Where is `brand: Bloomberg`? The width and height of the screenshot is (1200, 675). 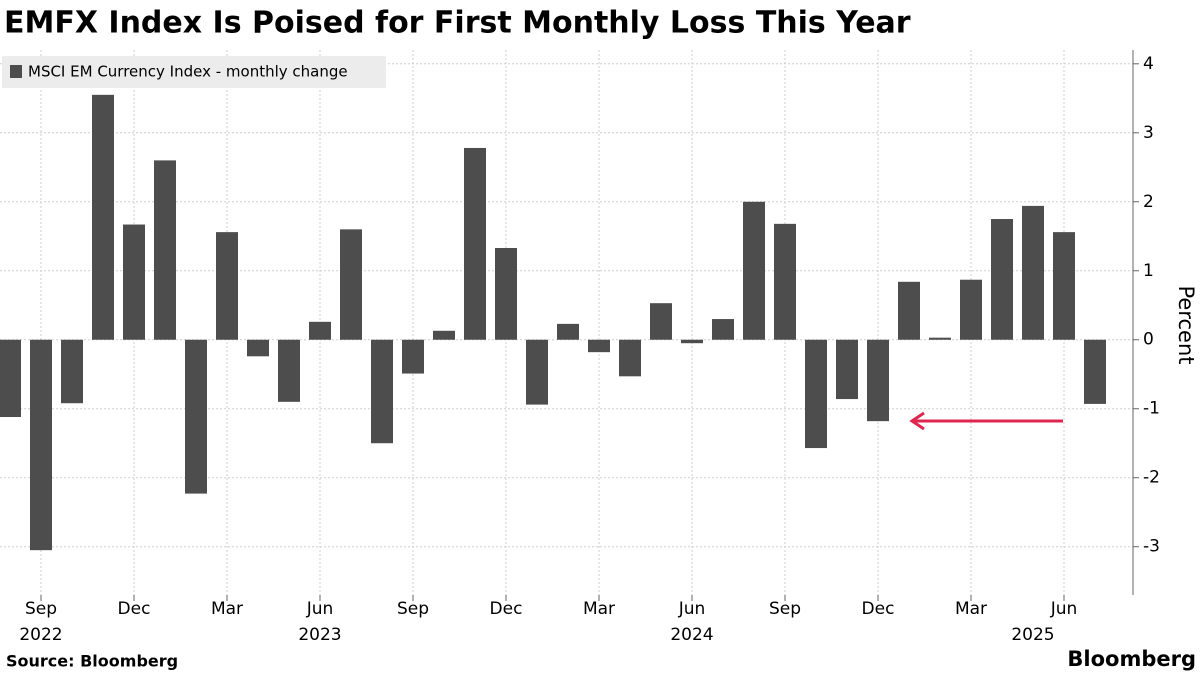
brand: Bloomberg is located at coordinates (1131, 659).